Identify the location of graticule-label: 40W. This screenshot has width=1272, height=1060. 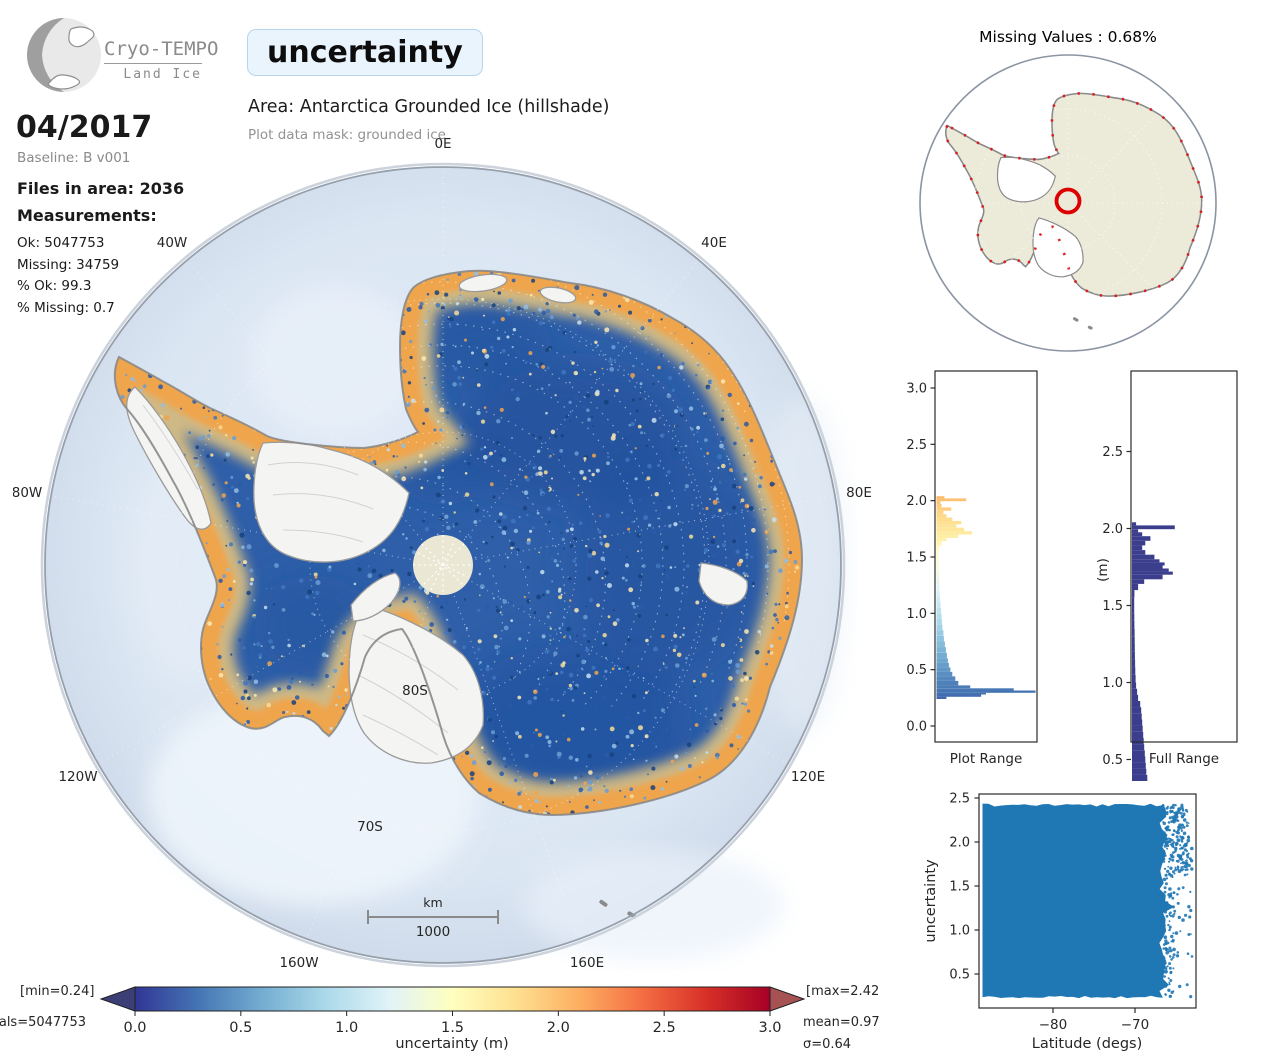
(172, 243).